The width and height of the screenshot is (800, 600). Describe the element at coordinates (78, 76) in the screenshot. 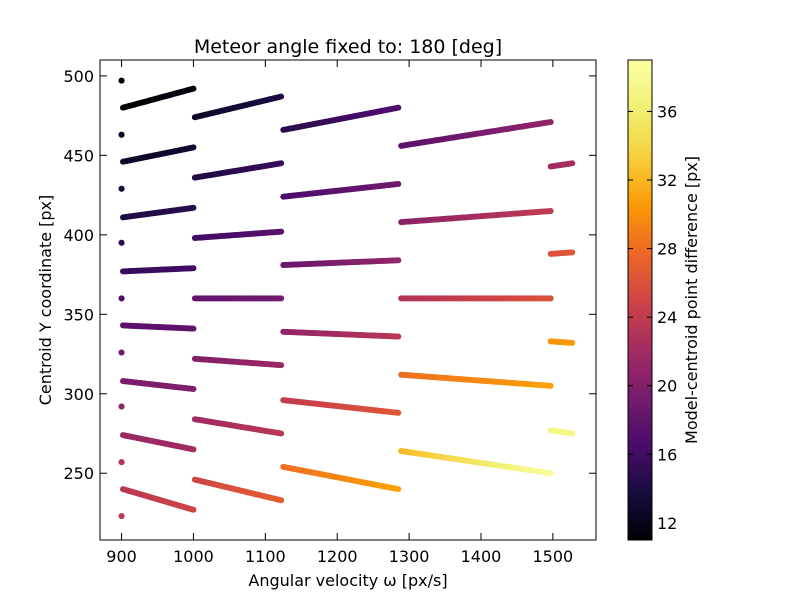

I see `y-tick-label: 500` at that location.